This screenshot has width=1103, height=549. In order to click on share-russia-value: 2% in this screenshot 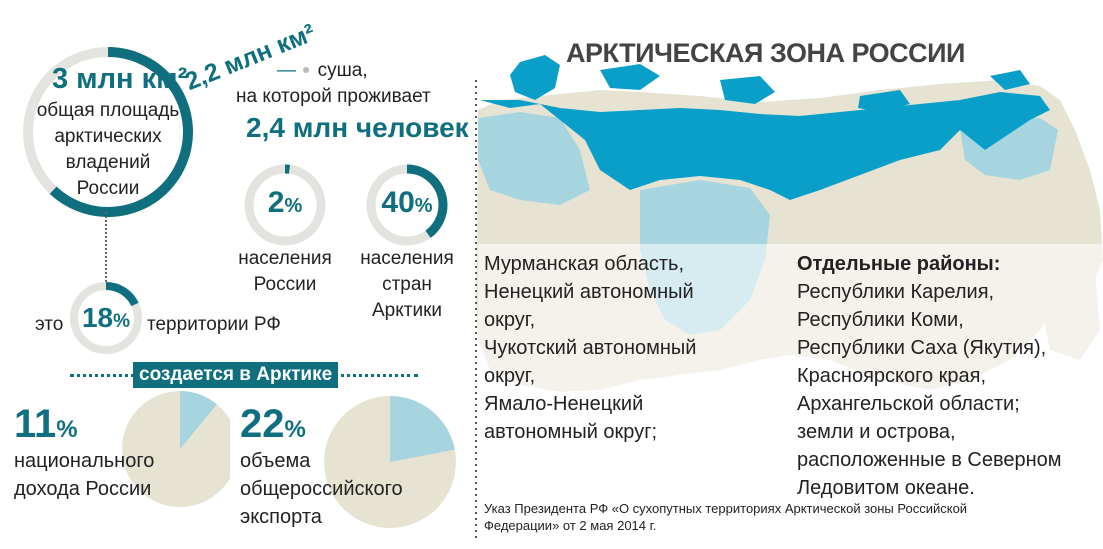, I will do `click(285, 203)`.